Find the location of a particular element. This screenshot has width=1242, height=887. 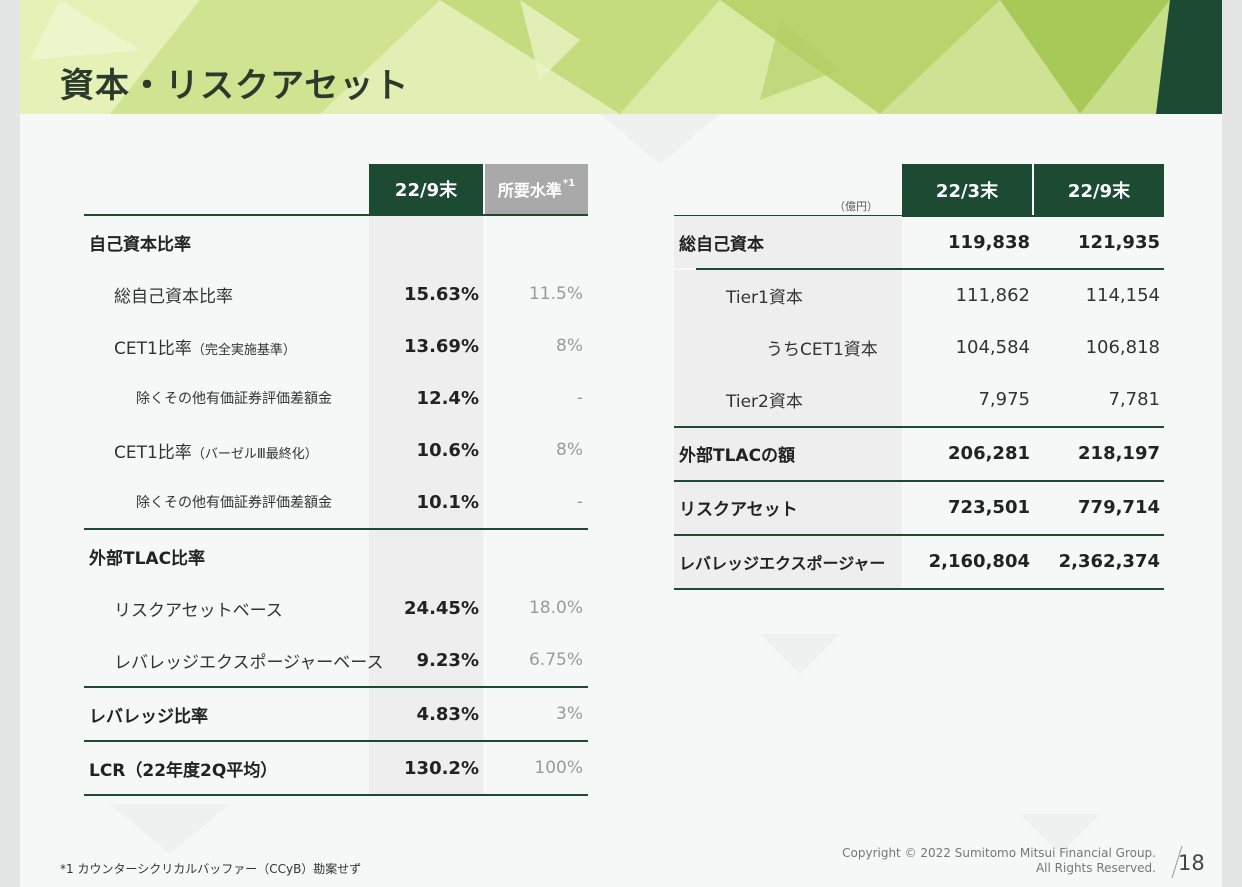

row-value-22-9: 7,781 is located at coordinates (1134, 399).